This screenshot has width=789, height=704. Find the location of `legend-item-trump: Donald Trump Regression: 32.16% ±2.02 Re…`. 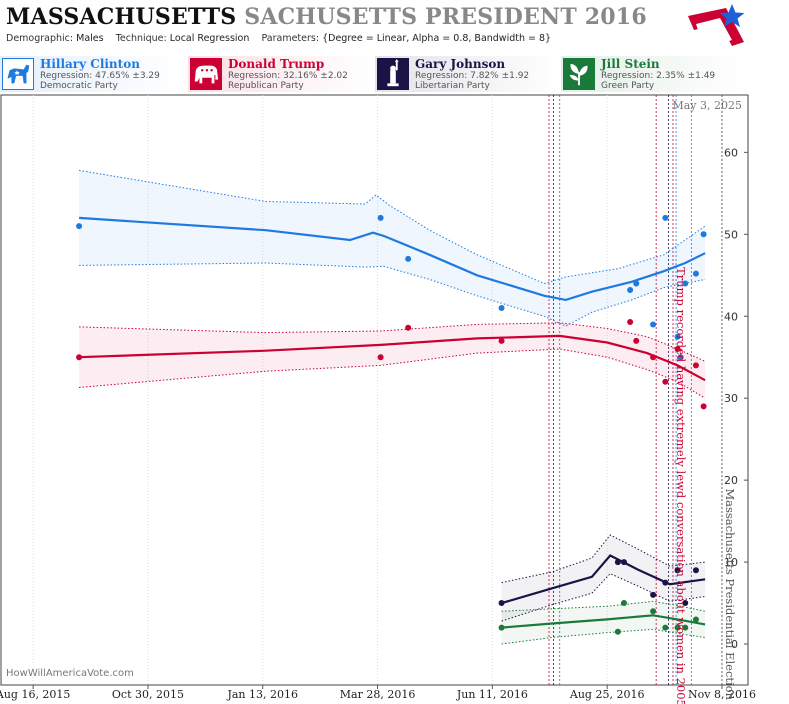

legend-item-trump: Donald Trump Regression: 32.16% ±2.02 Re… is located at coordinates (280, 74).